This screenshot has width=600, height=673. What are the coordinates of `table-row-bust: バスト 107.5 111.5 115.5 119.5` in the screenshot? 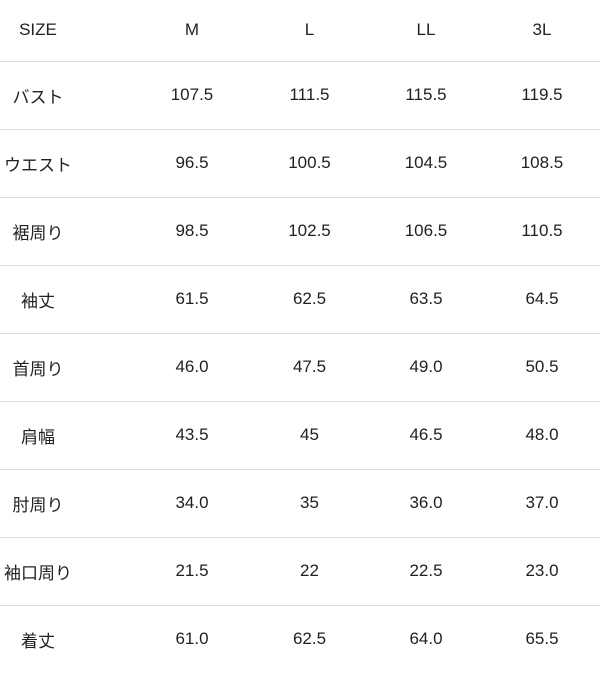 It's located at (300, 95).